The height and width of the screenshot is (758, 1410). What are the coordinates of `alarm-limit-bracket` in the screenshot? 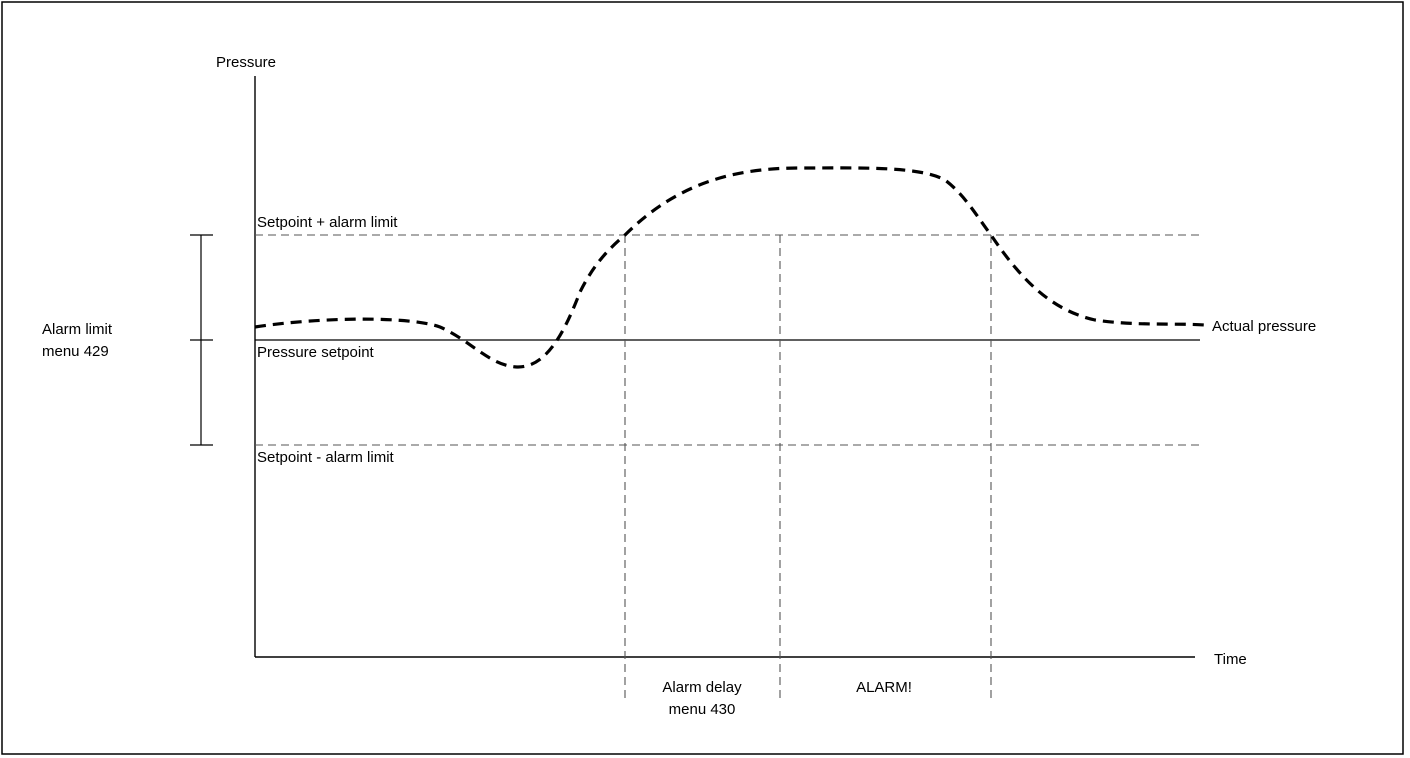 It's located at (201, 340).